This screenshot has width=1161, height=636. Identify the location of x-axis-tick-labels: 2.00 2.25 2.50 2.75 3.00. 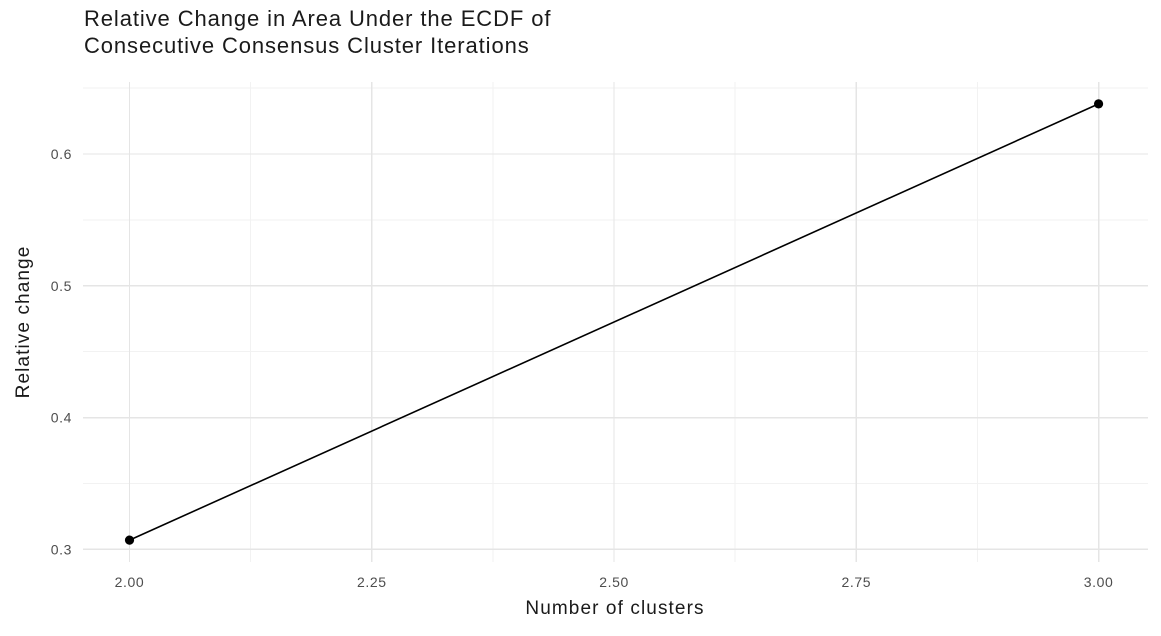
(614, 582).